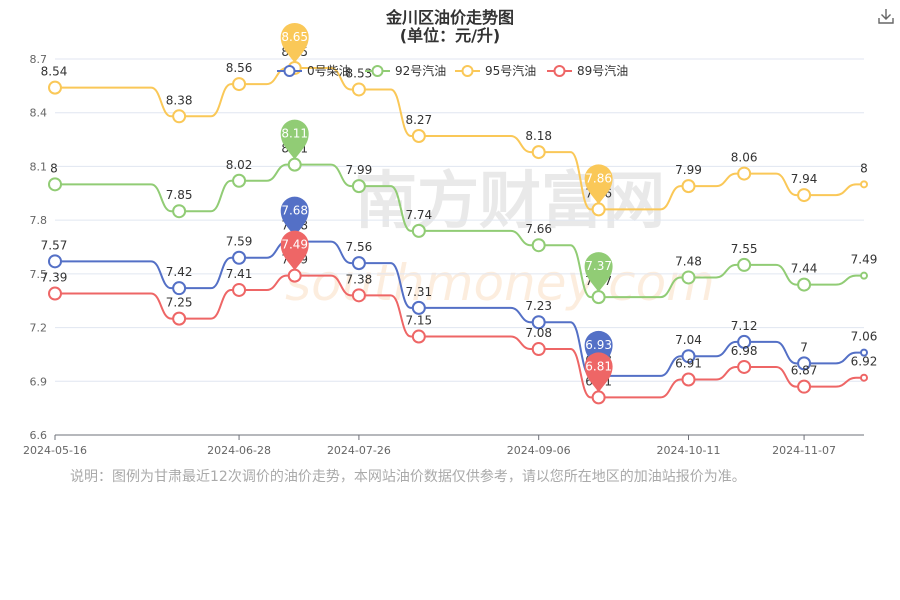 This screenshot has width=900, height=600. What do you see at coordinates (359, 279) in the screenshot?
I see `data-label: 7.38` at bounding box center [359, 279].